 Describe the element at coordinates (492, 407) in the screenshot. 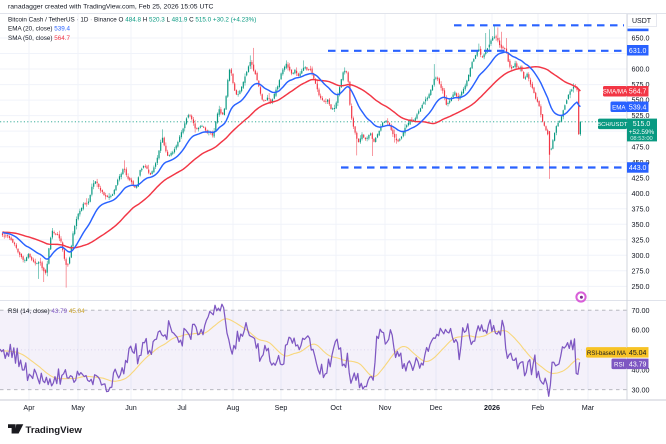

I see `svg-text: 2026` at that location.